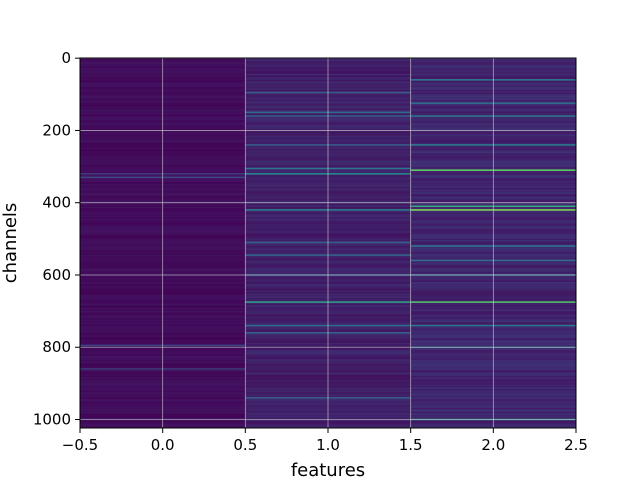  Describe the element at coordinates (56, 239) in the screenshot. I see `y-axis-ticks: 0 200 400 600 800 1000` at that location.